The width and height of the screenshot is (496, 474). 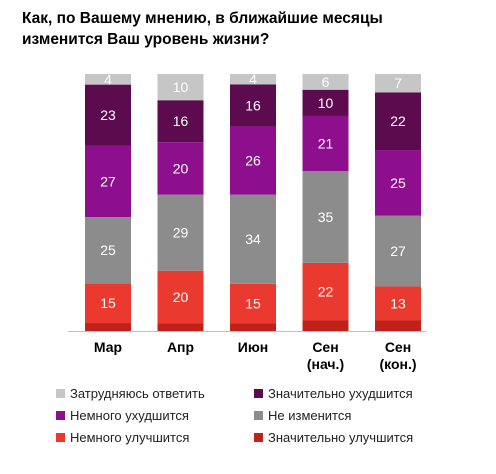 I want to click on legend-item: Немного ухудшится, so click(x=155, y=415).